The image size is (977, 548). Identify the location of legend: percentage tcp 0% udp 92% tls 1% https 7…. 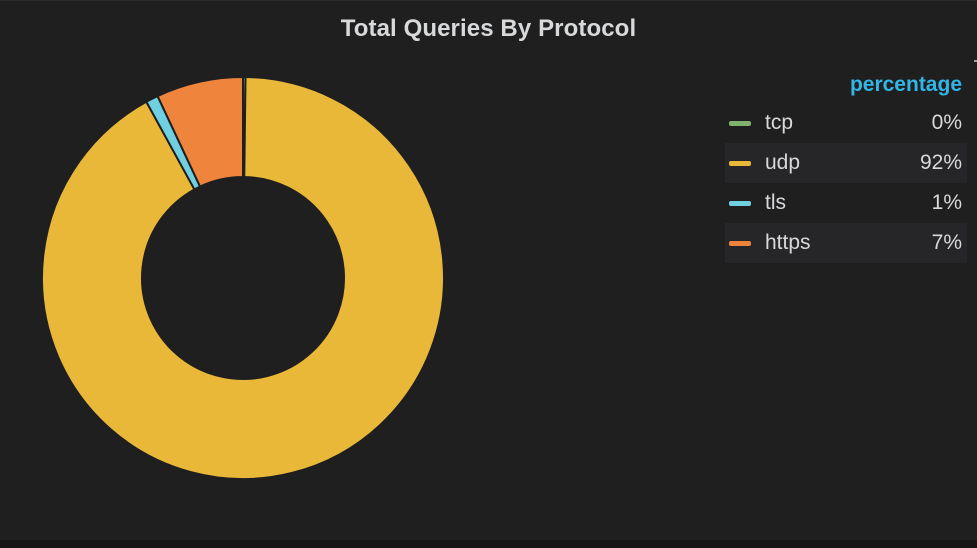
(846, 167).